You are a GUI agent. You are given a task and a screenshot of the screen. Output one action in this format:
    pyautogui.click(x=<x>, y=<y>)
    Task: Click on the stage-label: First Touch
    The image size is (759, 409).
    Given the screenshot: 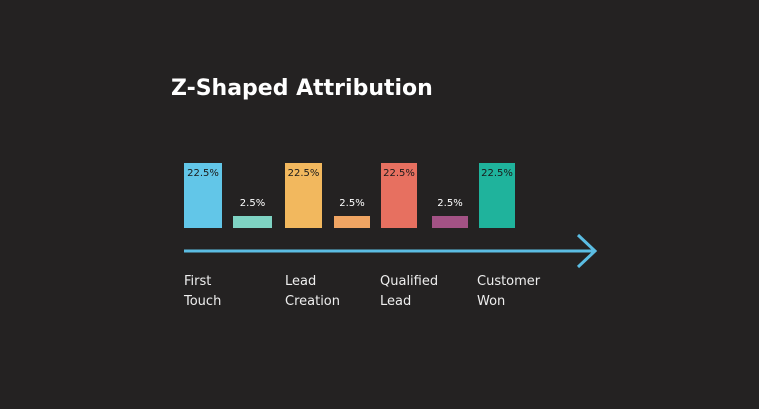 What is the action you would take?
    pyautogui.click(x=203, y=291)
    